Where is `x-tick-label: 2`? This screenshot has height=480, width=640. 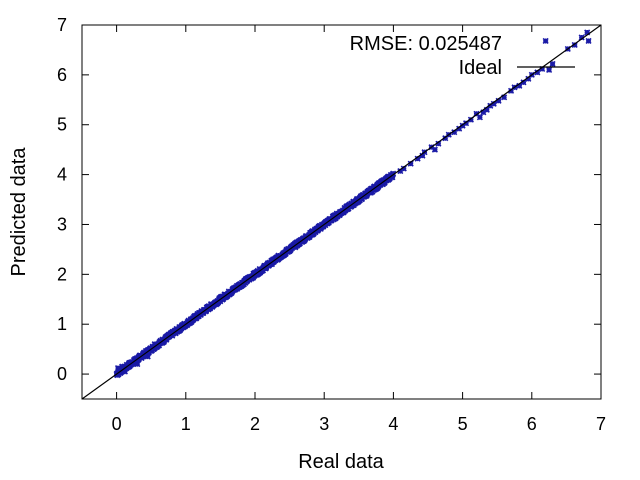
x-tick-label: 2 is located at coordinates (255, 424).